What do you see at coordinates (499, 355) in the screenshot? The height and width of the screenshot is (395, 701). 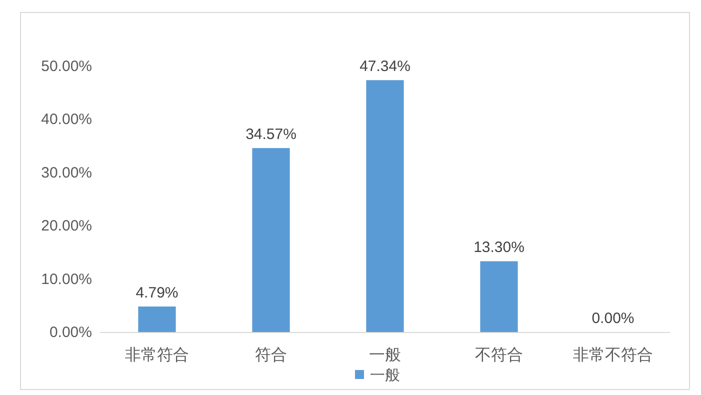 I see `x-tick-label: 不符合` at bounding box center [499, 355].